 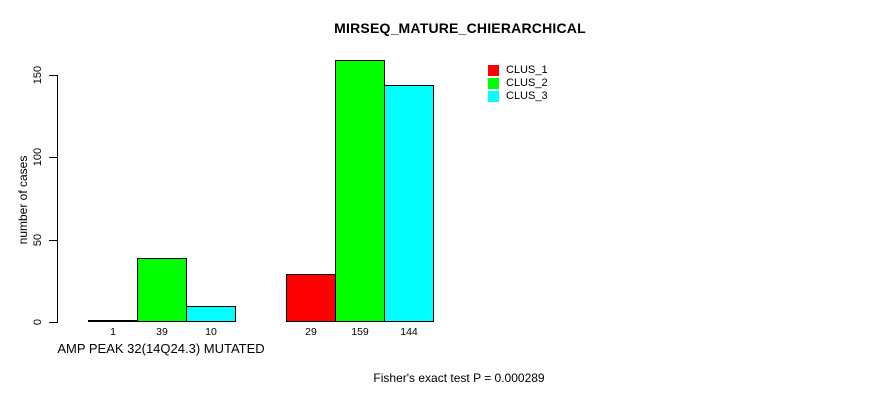 What do you see at coordinates (493, 83) in the screenshot?
I see `legend-swatch-clus_2-icon` at bounding box center [493, 83].